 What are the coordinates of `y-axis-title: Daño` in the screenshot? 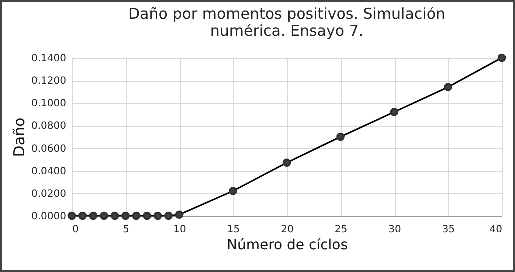 It's located at (19, 138).